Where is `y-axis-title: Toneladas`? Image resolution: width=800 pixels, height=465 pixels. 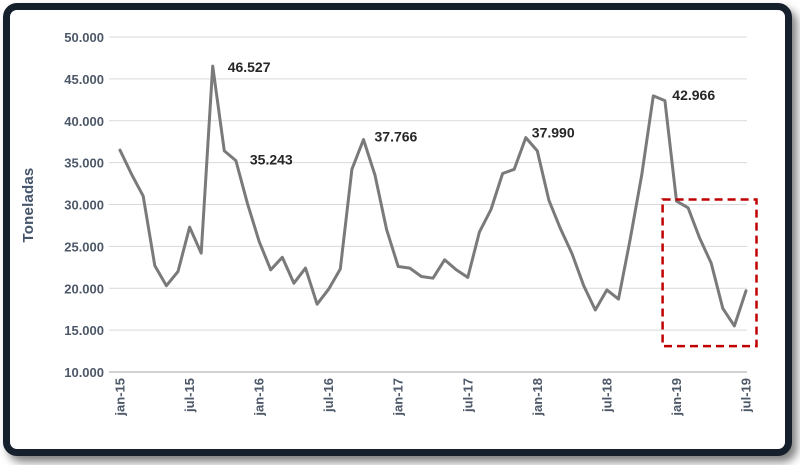 y-axis-title: Toneladas is located at coordinates (28, 205).